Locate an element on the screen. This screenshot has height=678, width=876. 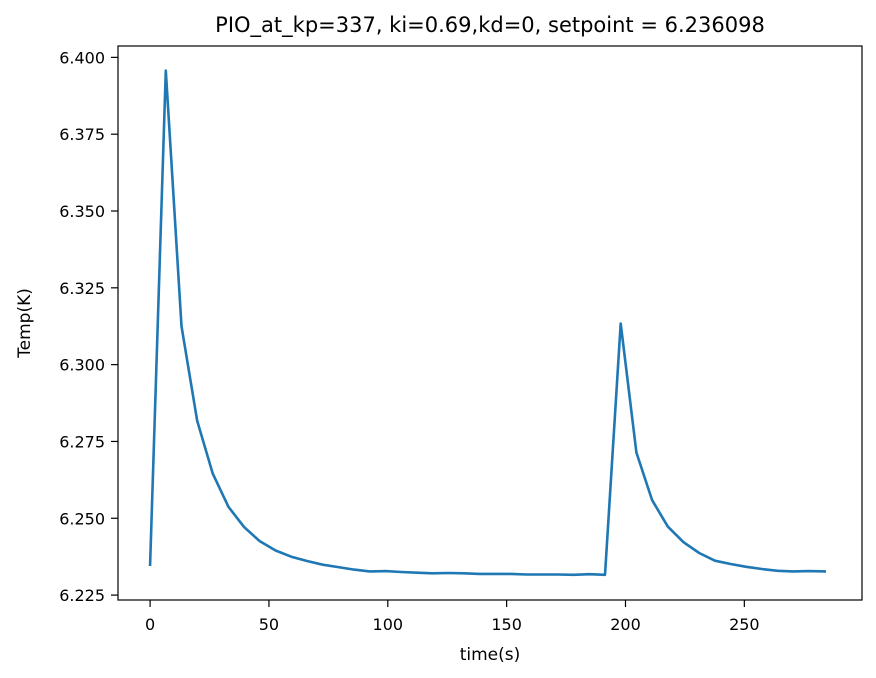
x-axis: 0 50 100 150 200 250 is located at coordinates (452, 617).